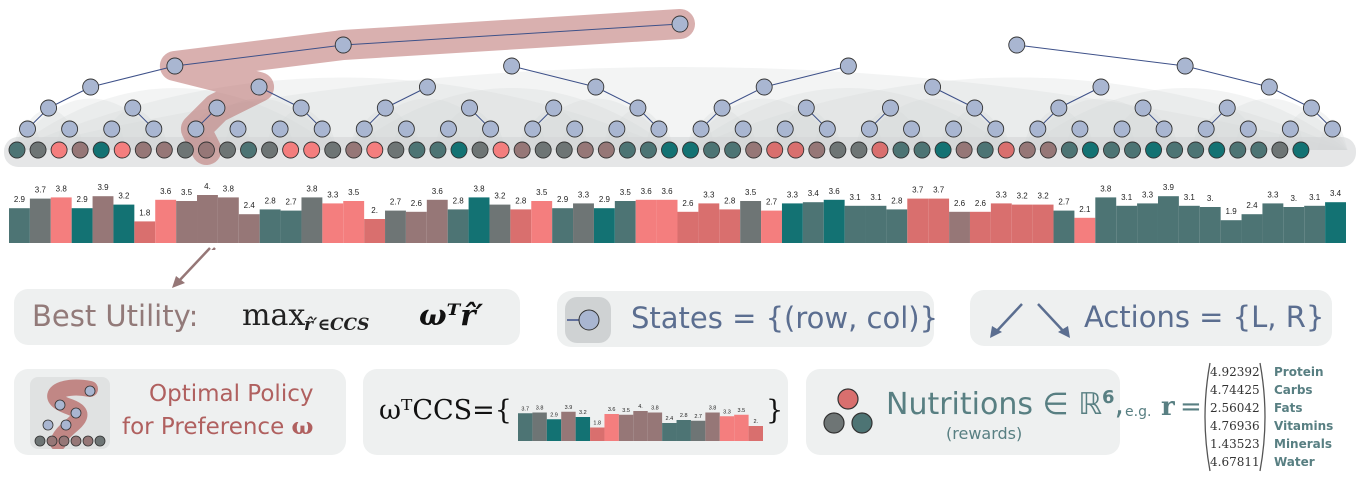  I want to click on best-utility-panel: Best Utility: max r̂′∈CCS ωᵀr̂′, so click(267, 317).